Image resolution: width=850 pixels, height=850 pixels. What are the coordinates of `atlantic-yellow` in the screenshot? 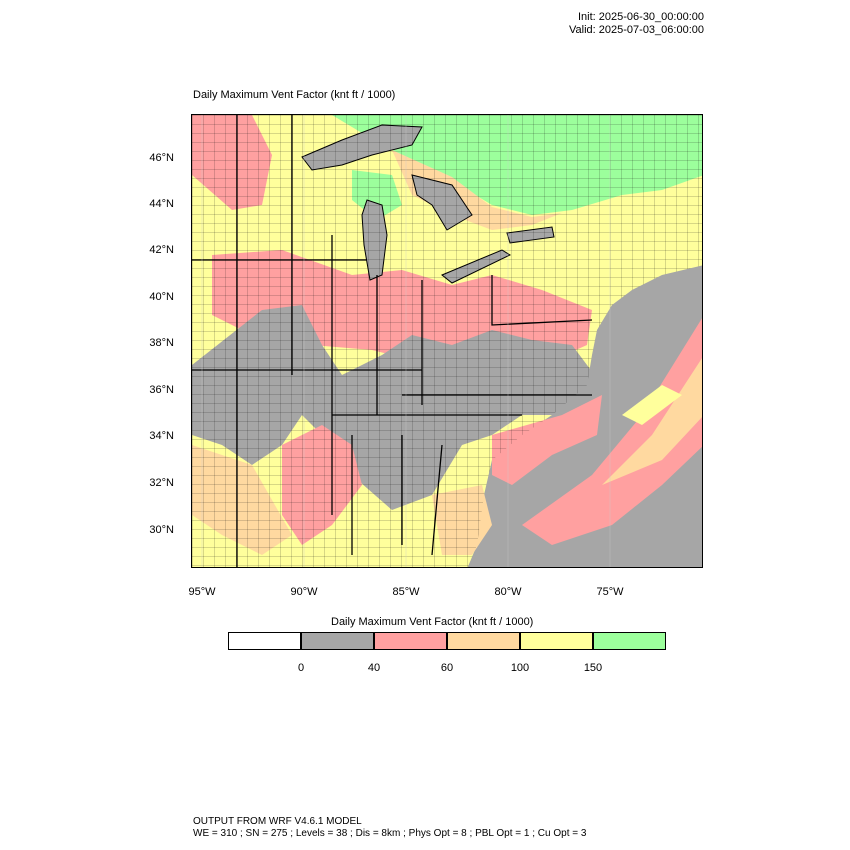 It's located at (652, 405).